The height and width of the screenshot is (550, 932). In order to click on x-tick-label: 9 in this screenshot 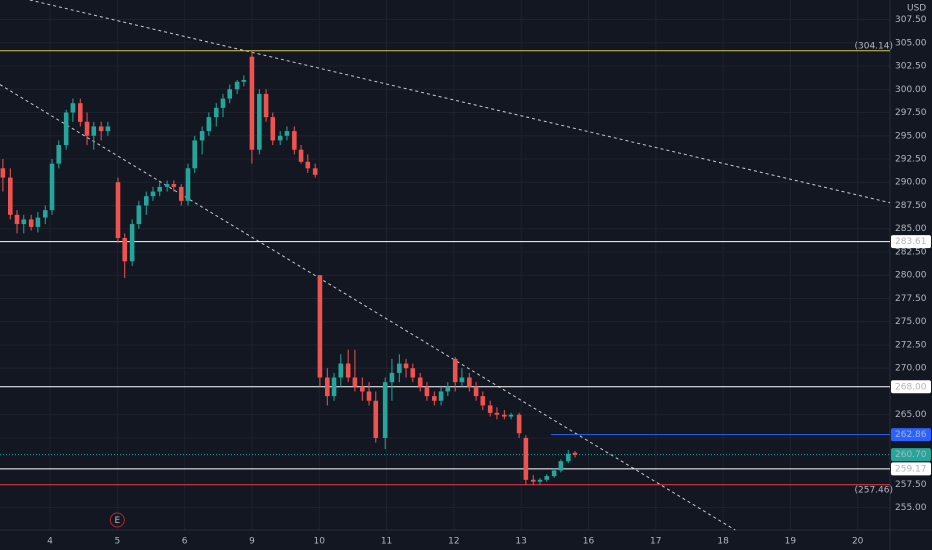, I will do `click(252, 542)`.